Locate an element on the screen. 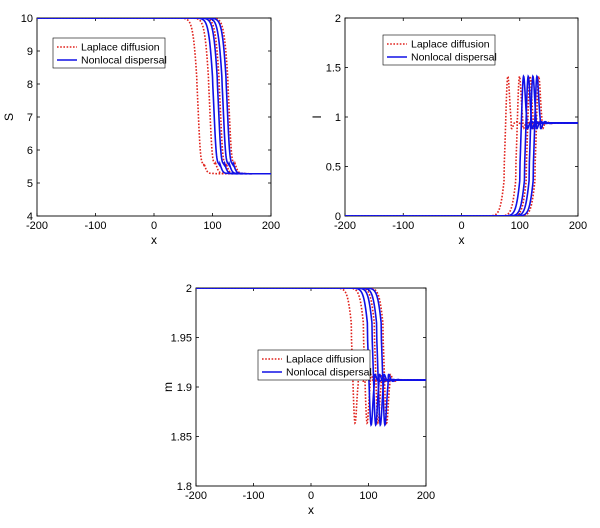  y-tick-label: 4 is located at coordinates (30, 217).